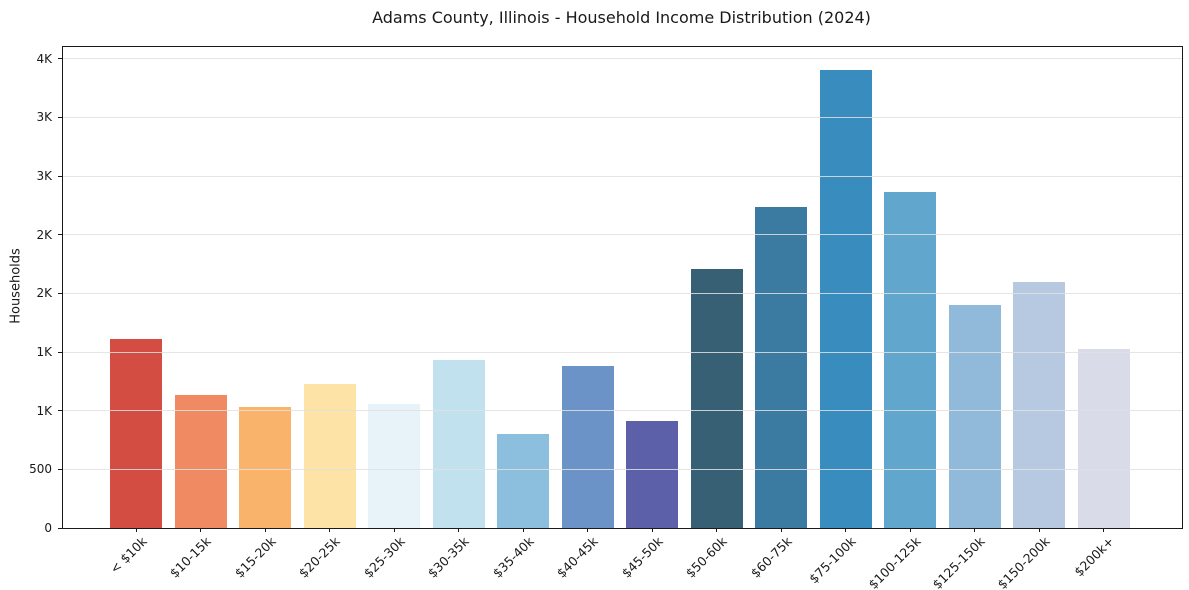  What do you see at coordinates (384, 557) in the screenshot?
I see `x-tick-label: $25-30k` at bounding box center [384, 557].